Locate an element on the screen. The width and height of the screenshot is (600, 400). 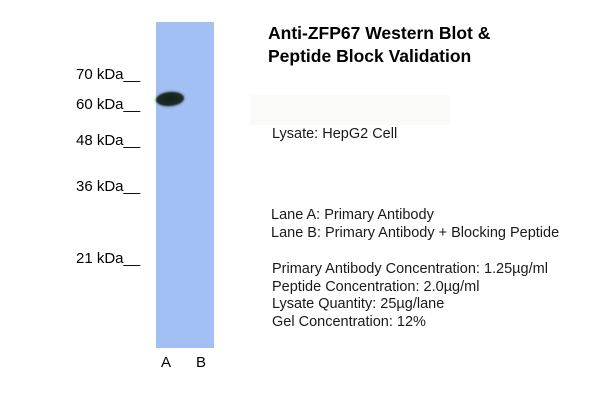
watermark-area is located at coordinates (350, 110).